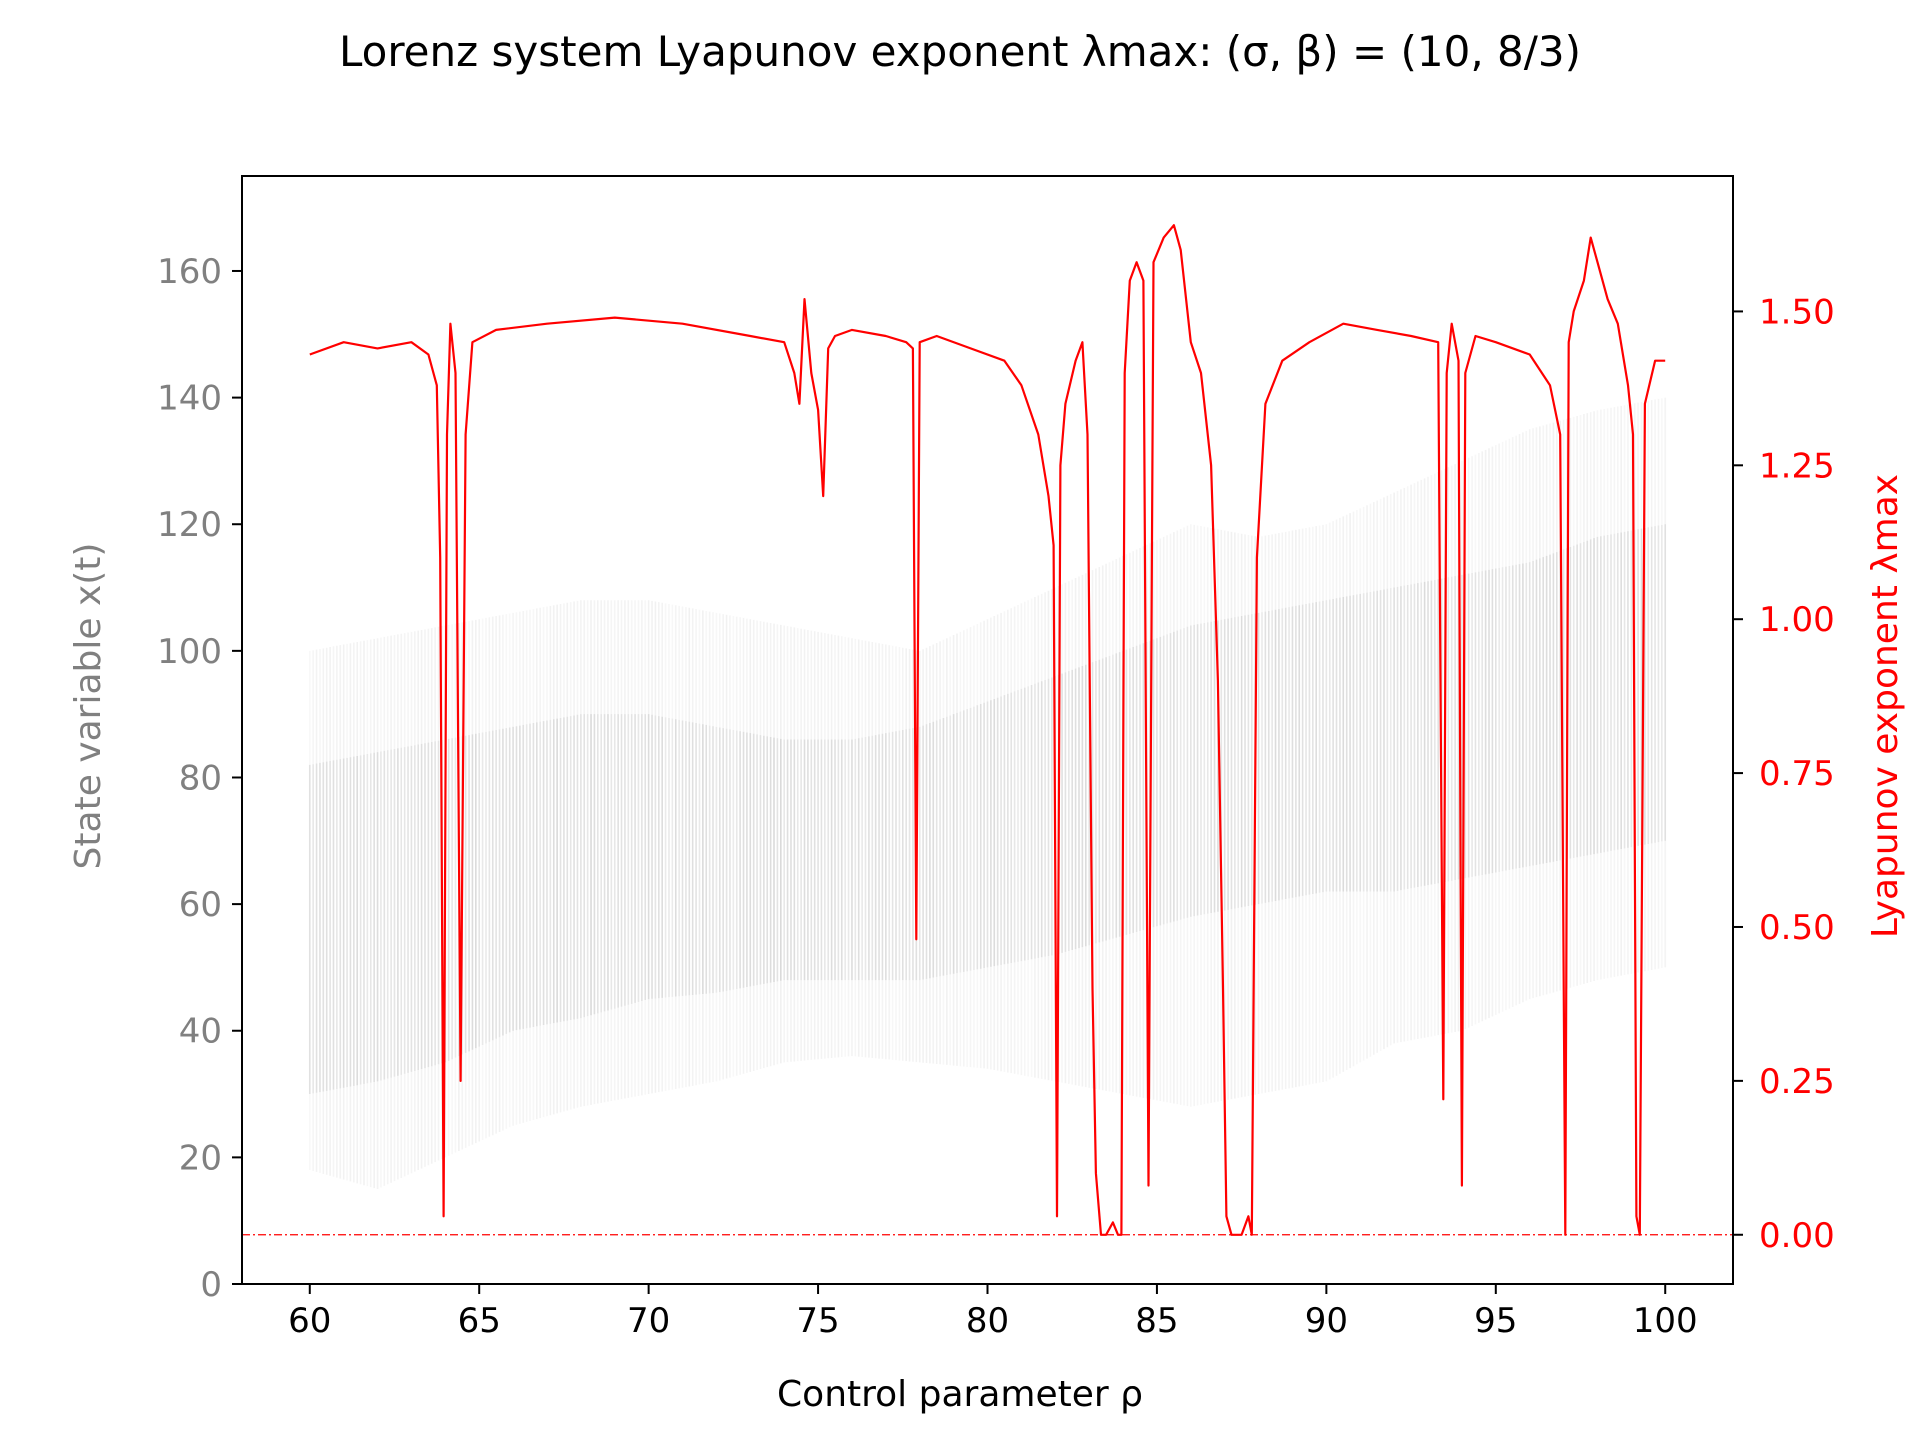  I want to click on x-tick-label: 70, so click(648, 1321).